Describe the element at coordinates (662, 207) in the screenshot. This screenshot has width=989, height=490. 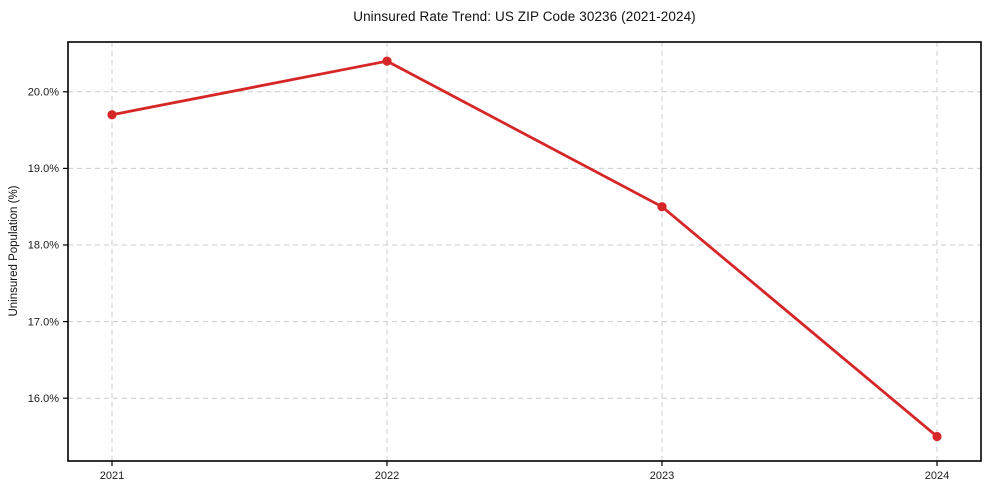
I see `data-point-2023` at that location.